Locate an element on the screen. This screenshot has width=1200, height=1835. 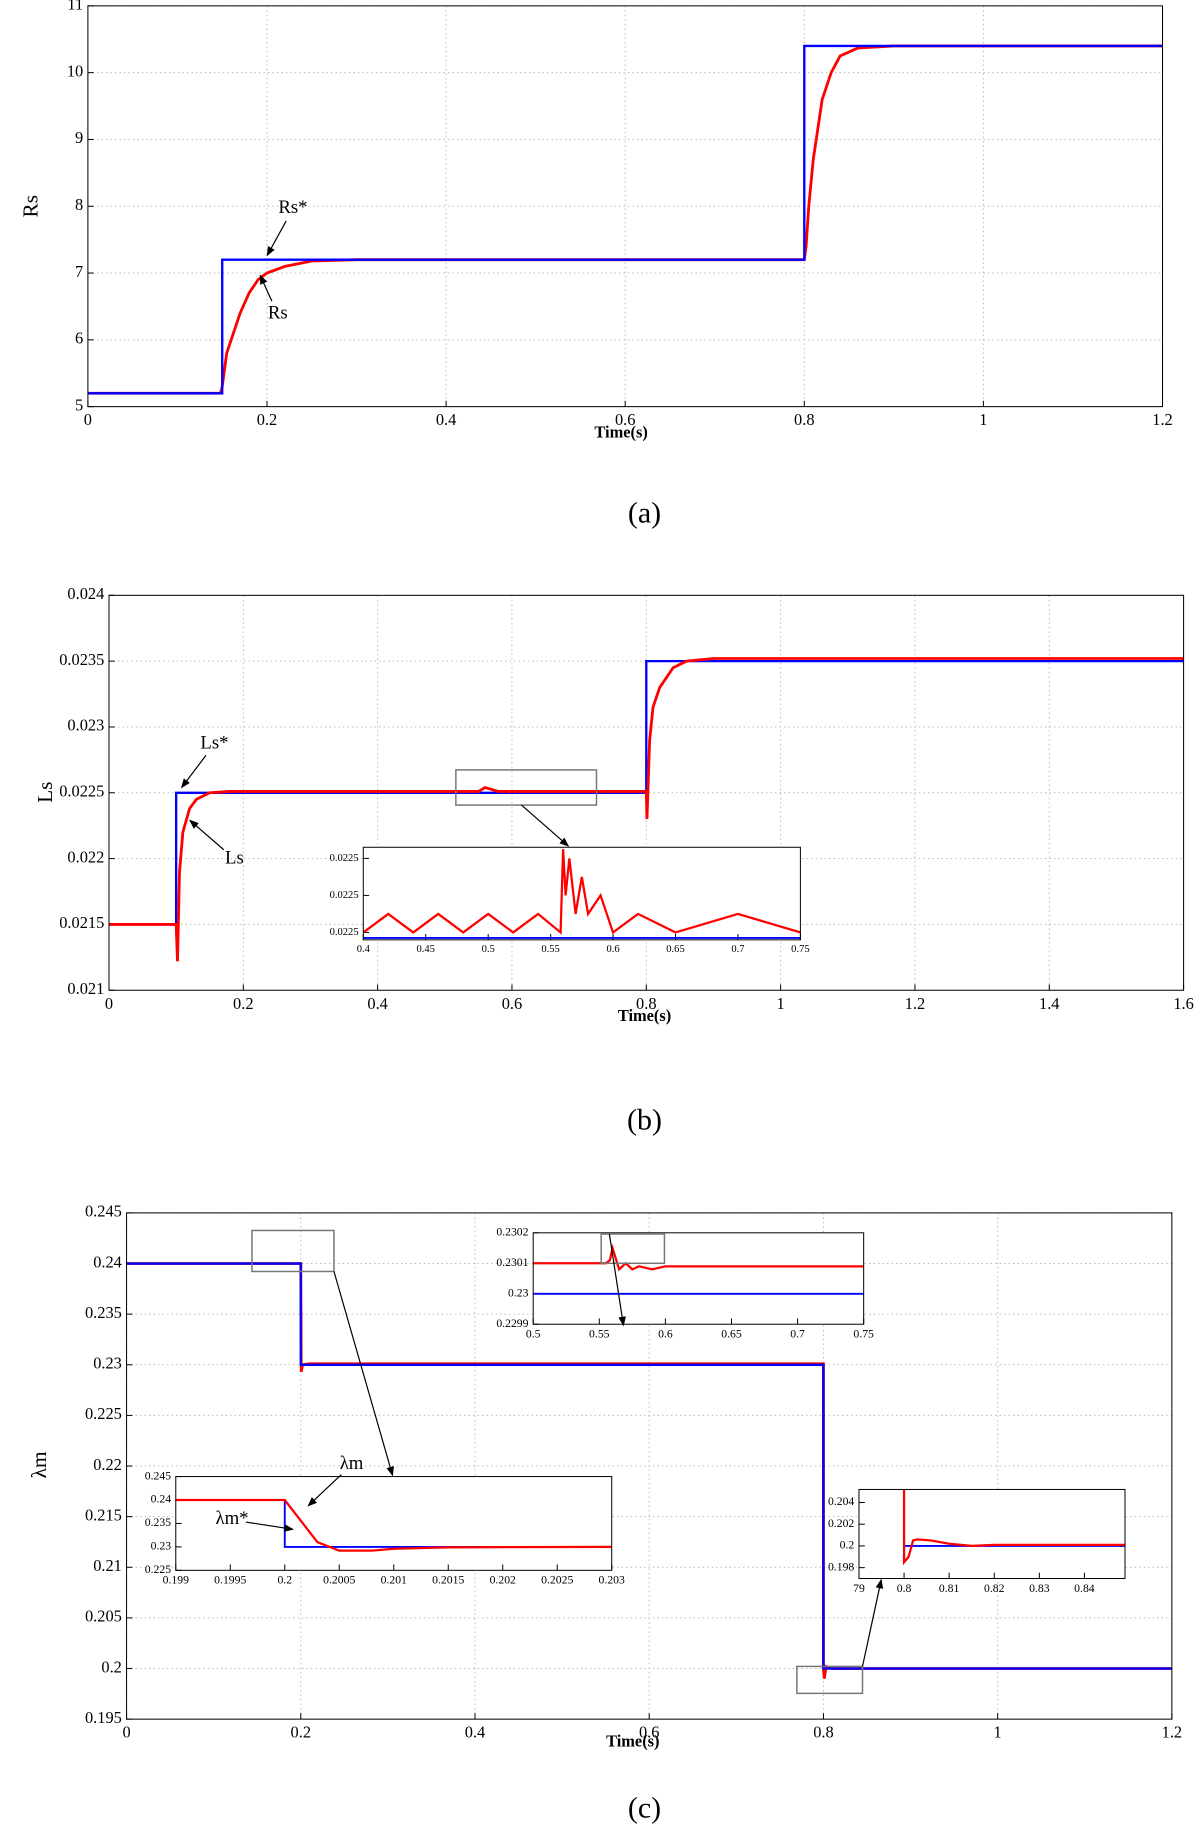
y-tick-label: 0.023 is located at coordinates (85, 725).